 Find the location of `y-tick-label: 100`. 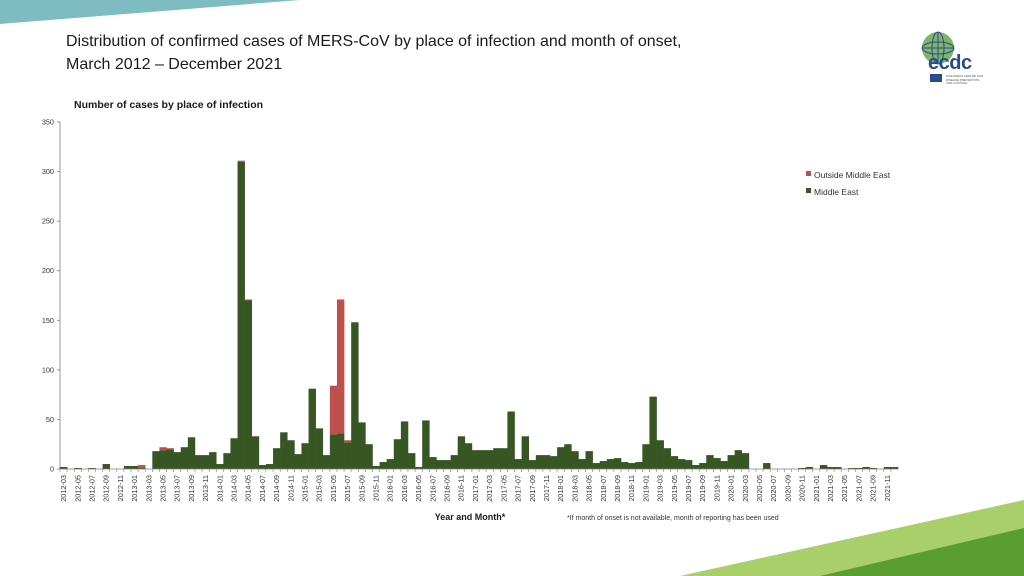

y-tick-label: 100 is located at coordinates (48, 369).